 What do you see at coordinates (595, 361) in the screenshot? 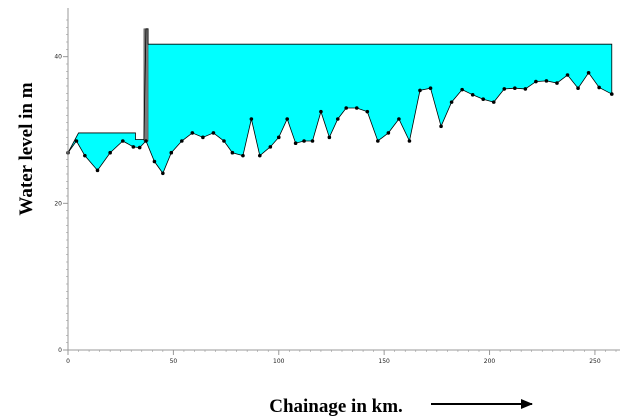
I see `x-tick-label: 250` at bounding box center [595, 361].